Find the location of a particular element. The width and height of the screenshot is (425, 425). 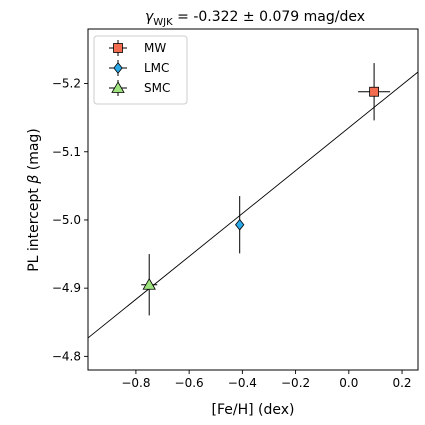

x-tick-label: −0.8 is located at coordinates (135, 383).